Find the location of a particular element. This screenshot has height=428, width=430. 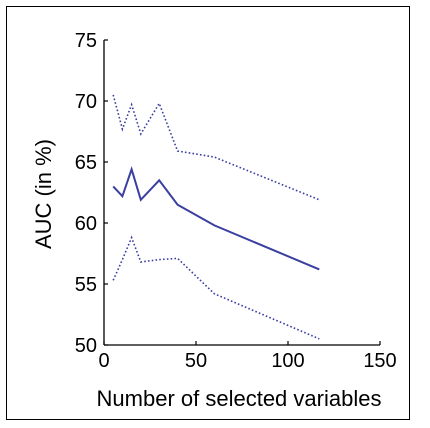

x-tick-label: 150 is located at coordinates (379, 361).